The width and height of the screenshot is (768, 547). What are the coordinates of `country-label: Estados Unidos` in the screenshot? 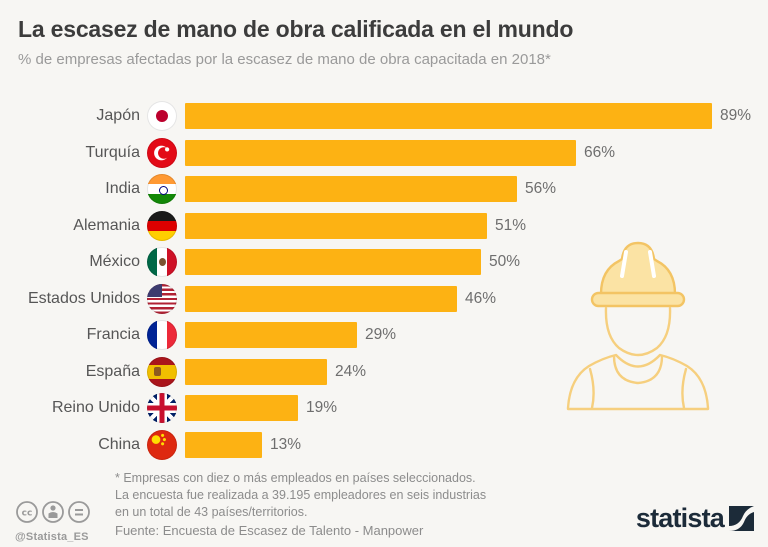 It's located at (83, 298).